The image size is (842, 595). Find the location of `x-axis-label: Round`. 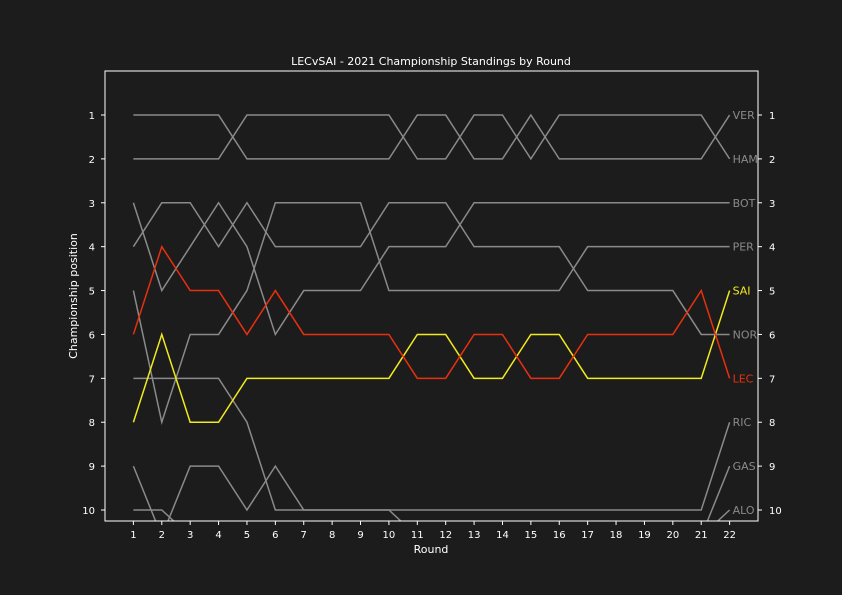

x-axis-label: Round is located at coordinates (431, 549).